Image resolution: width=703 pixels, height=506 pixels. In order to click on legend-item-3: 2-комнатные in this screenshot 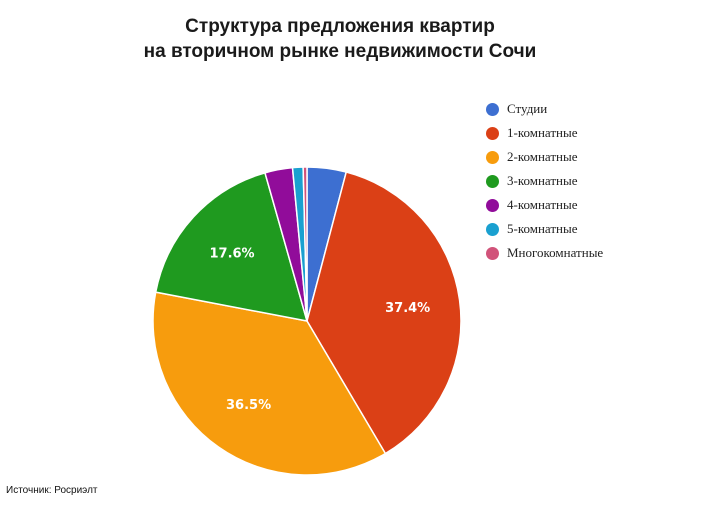, I will do `click(544, 157)`.